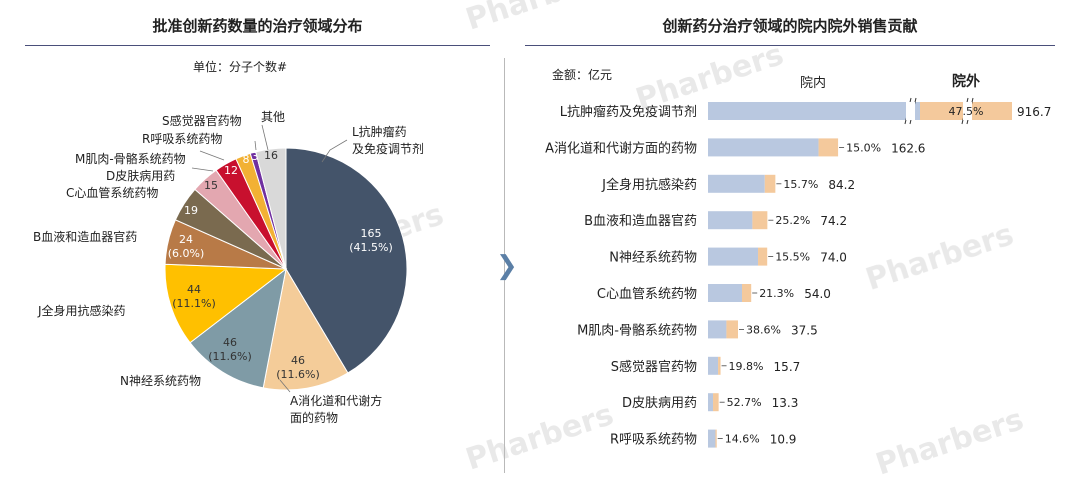 This screenshot has width=1080, height=481. Describe the element at coordinates (298, 360) in the screenshot. I see `pie-value-label: 46` at that location.